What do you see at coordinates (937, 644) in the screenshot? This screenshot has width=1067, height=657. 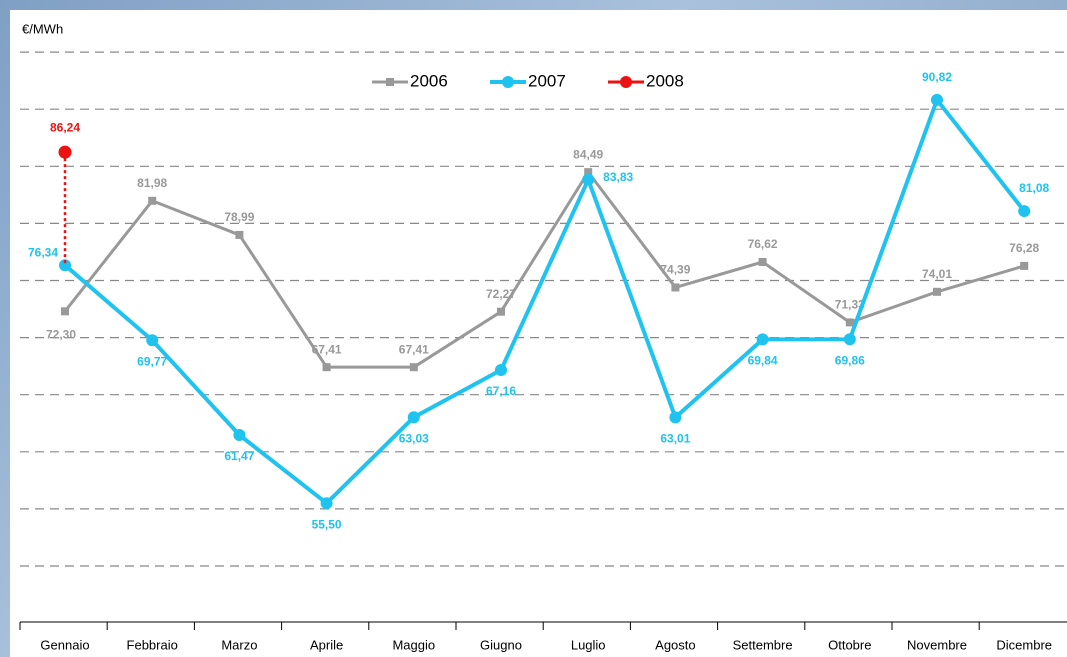 I see `x-tick-label: Novembre` at bounding box center [937, 644].